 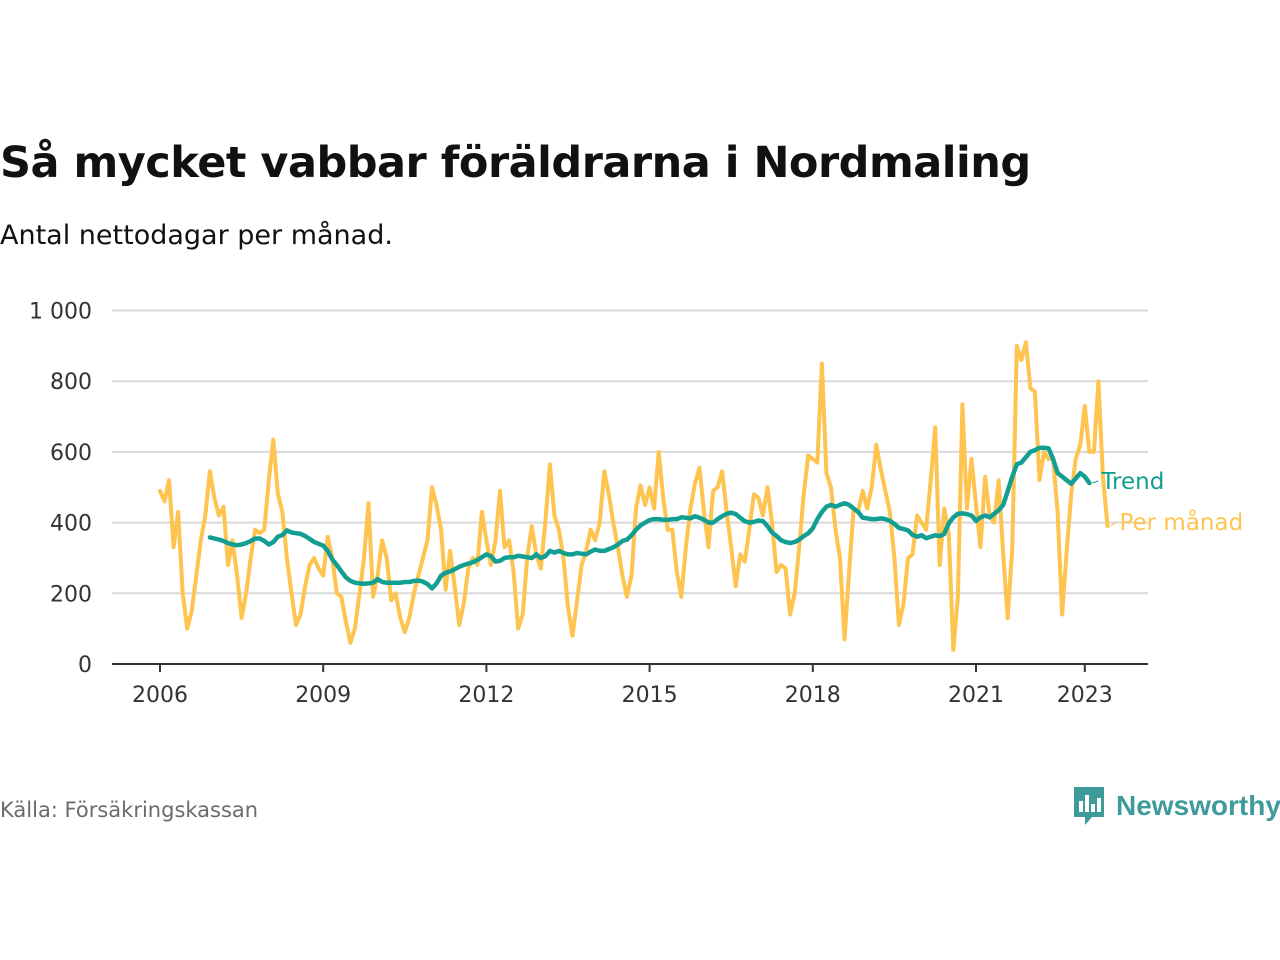 I want to click on series-label-trend: Trend, so click(x=1132, y=482).